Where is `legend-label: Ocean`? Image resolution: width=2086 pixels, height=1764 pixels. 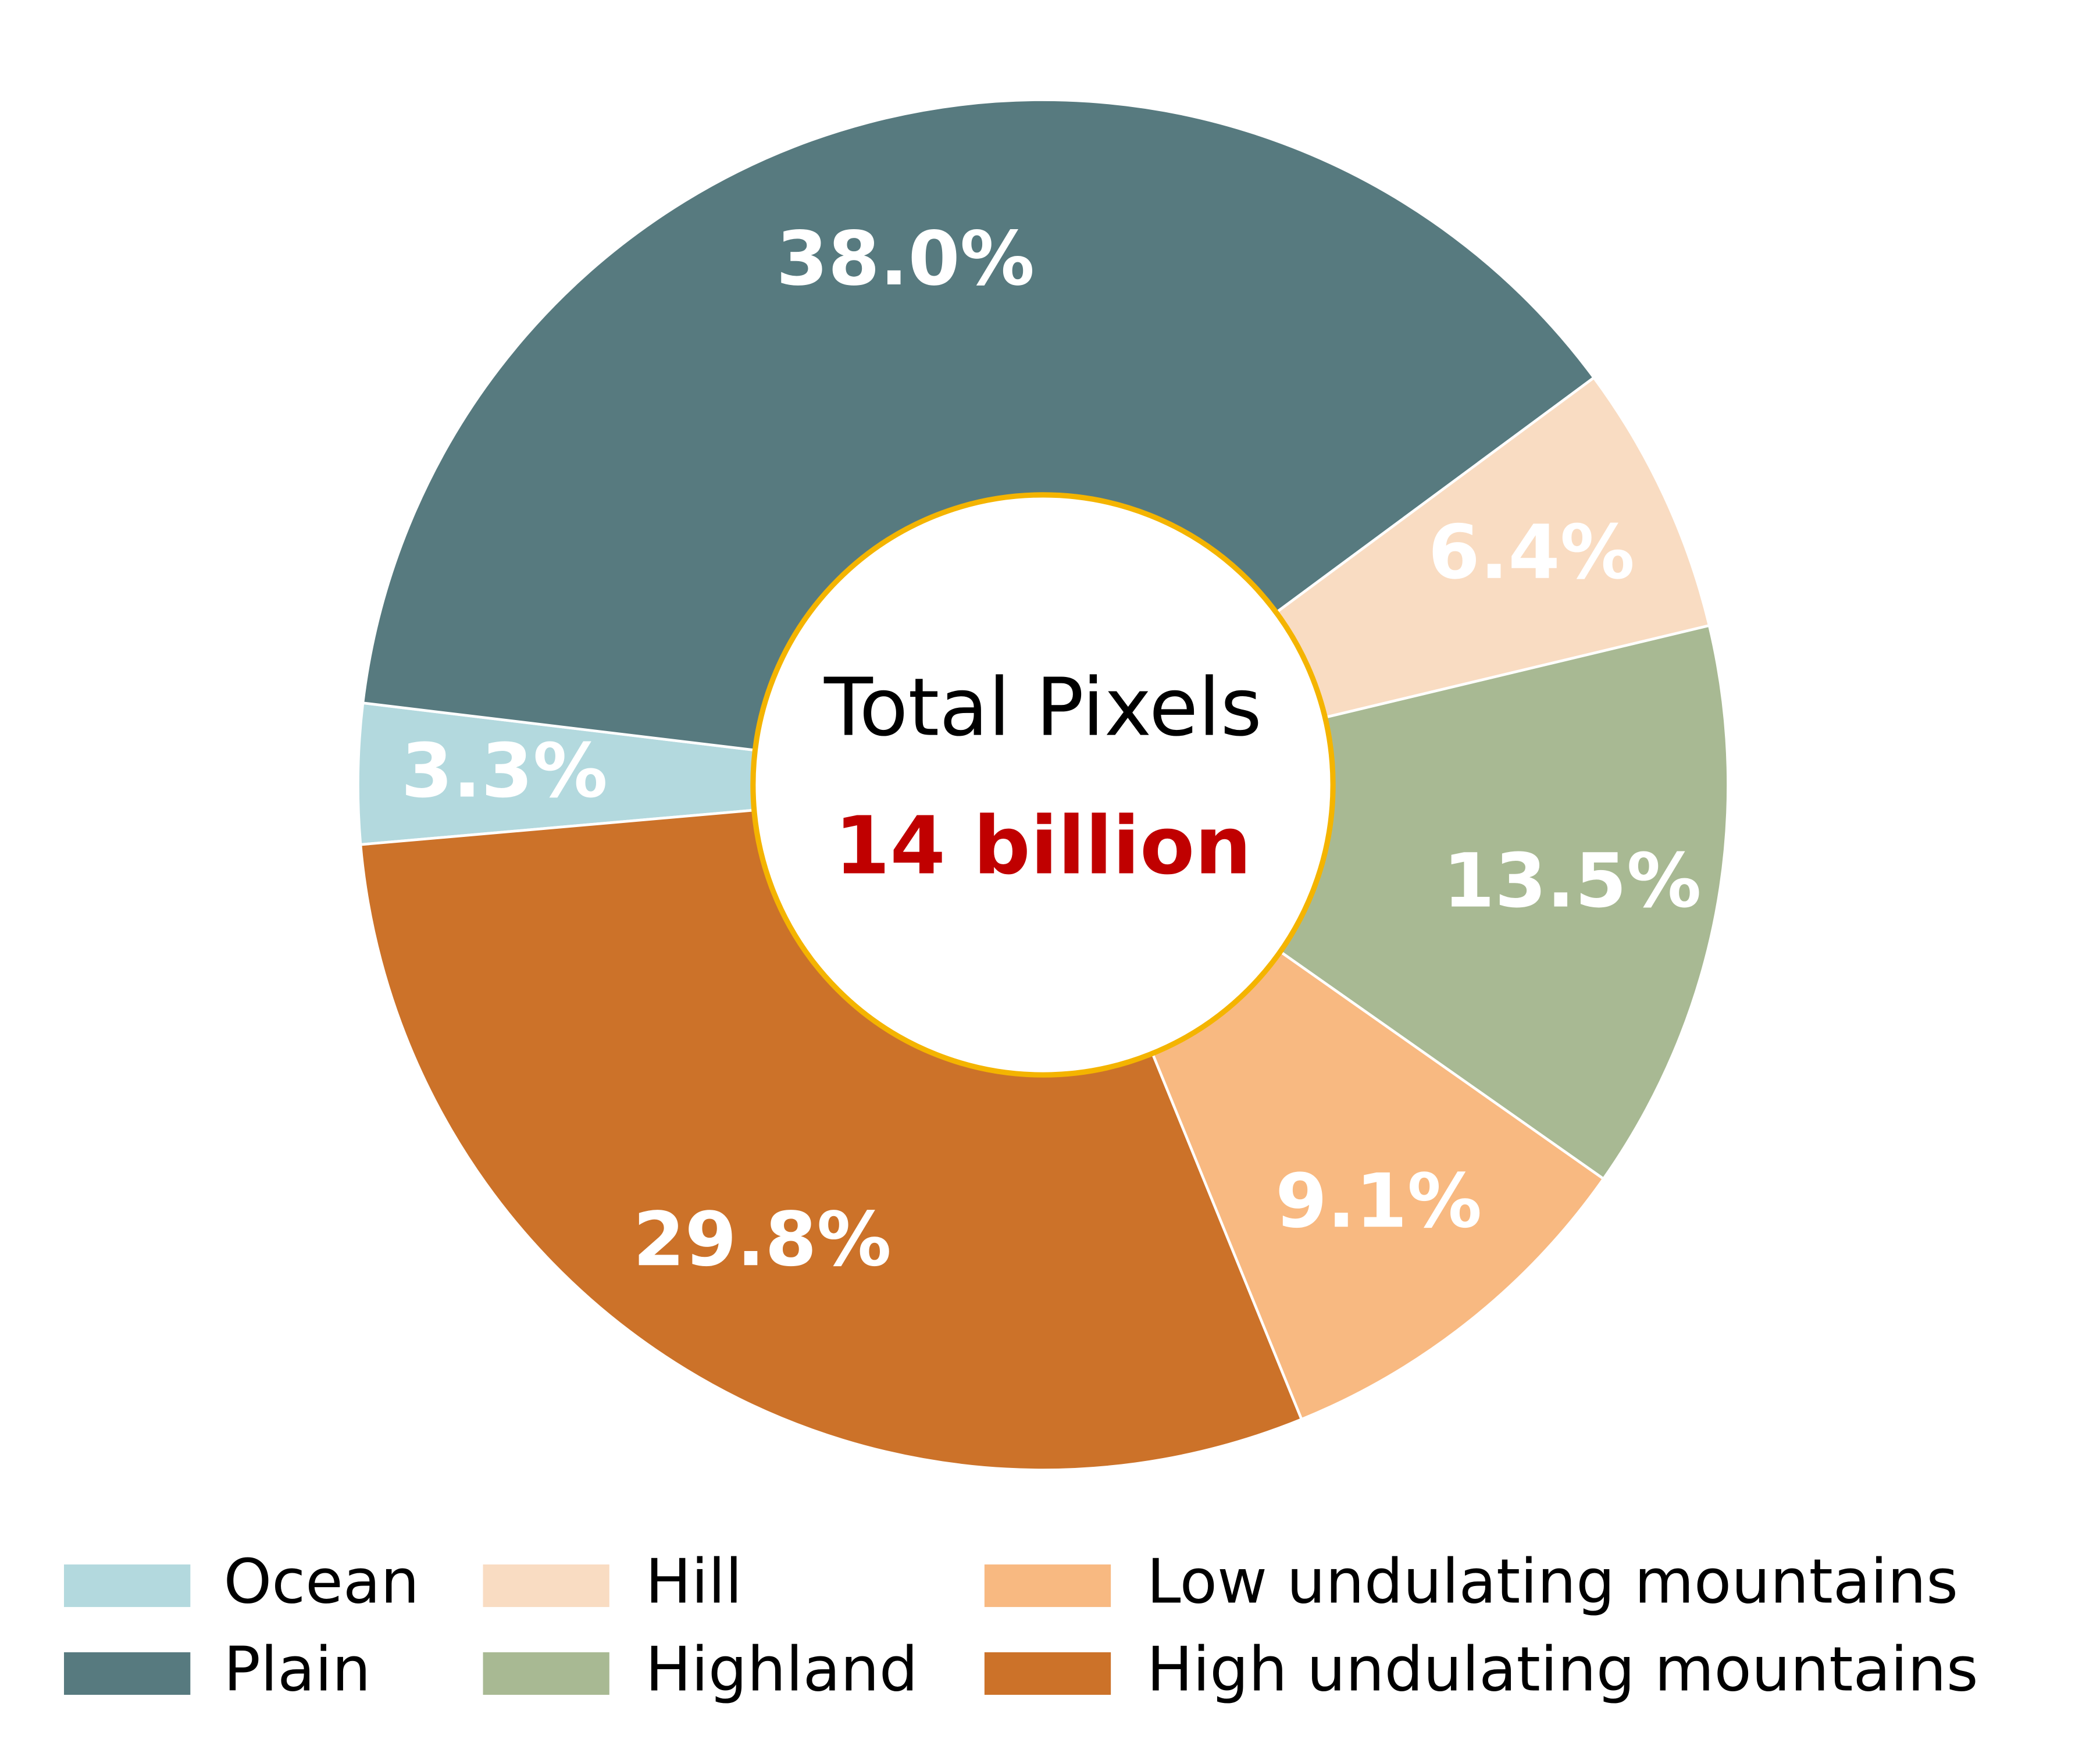
legend-label: Ocean is located at coordinates (322, 1581).